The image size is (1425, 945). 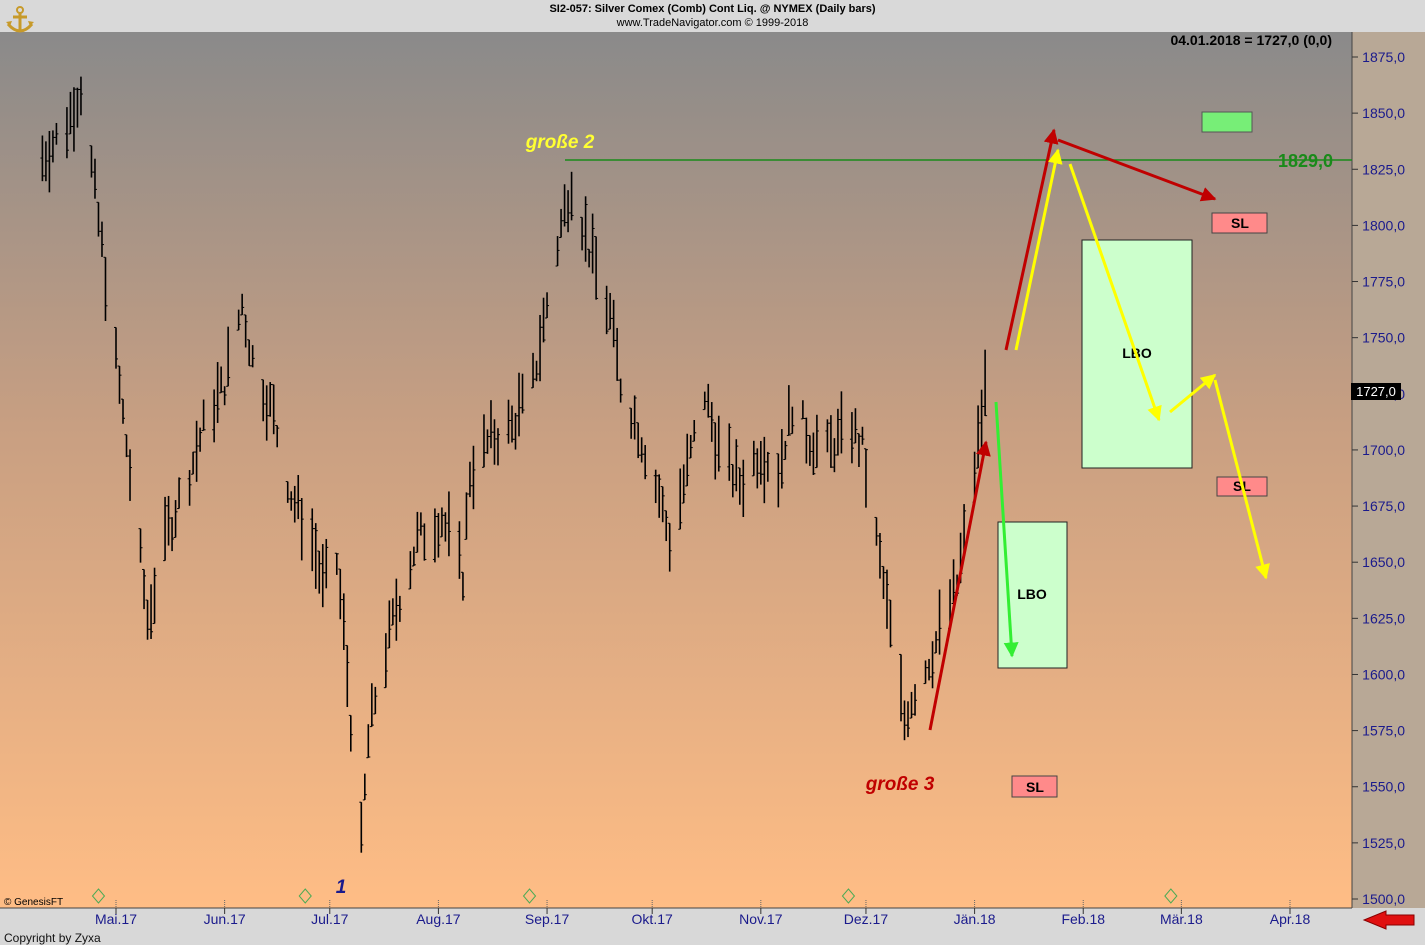 I want to click on lbo-box-1-label: LBO, so click(x=1032, y=594).